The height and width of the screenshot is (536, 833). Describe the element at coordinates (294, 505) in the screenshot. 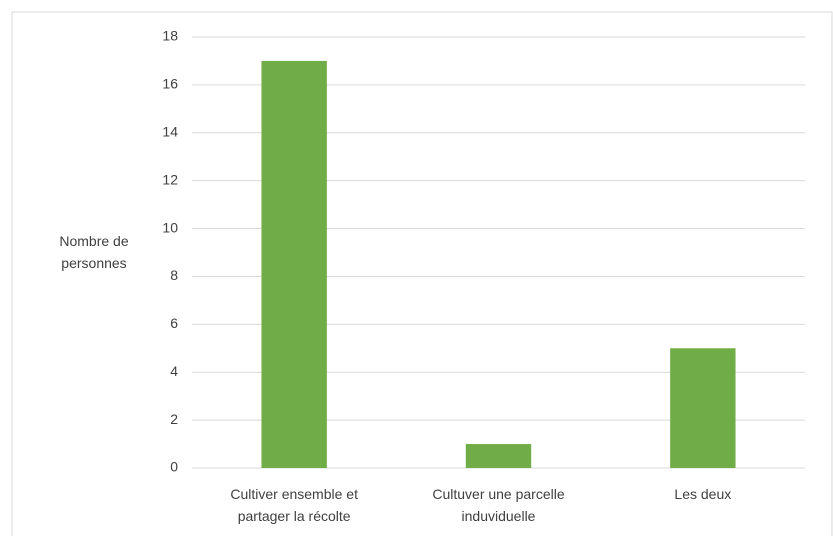

I see `x-tick-label: Cultiver ensemble et partager la récolte` at that location.